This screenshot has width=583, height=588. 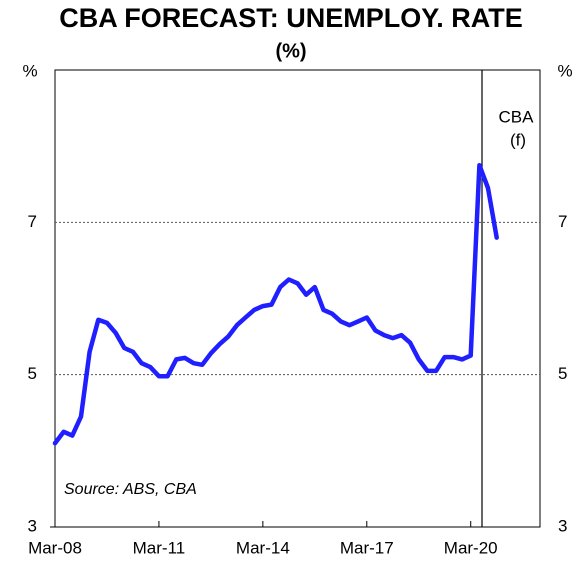 I want to click on y2-axis-label: %, so click(x=564, y=70).